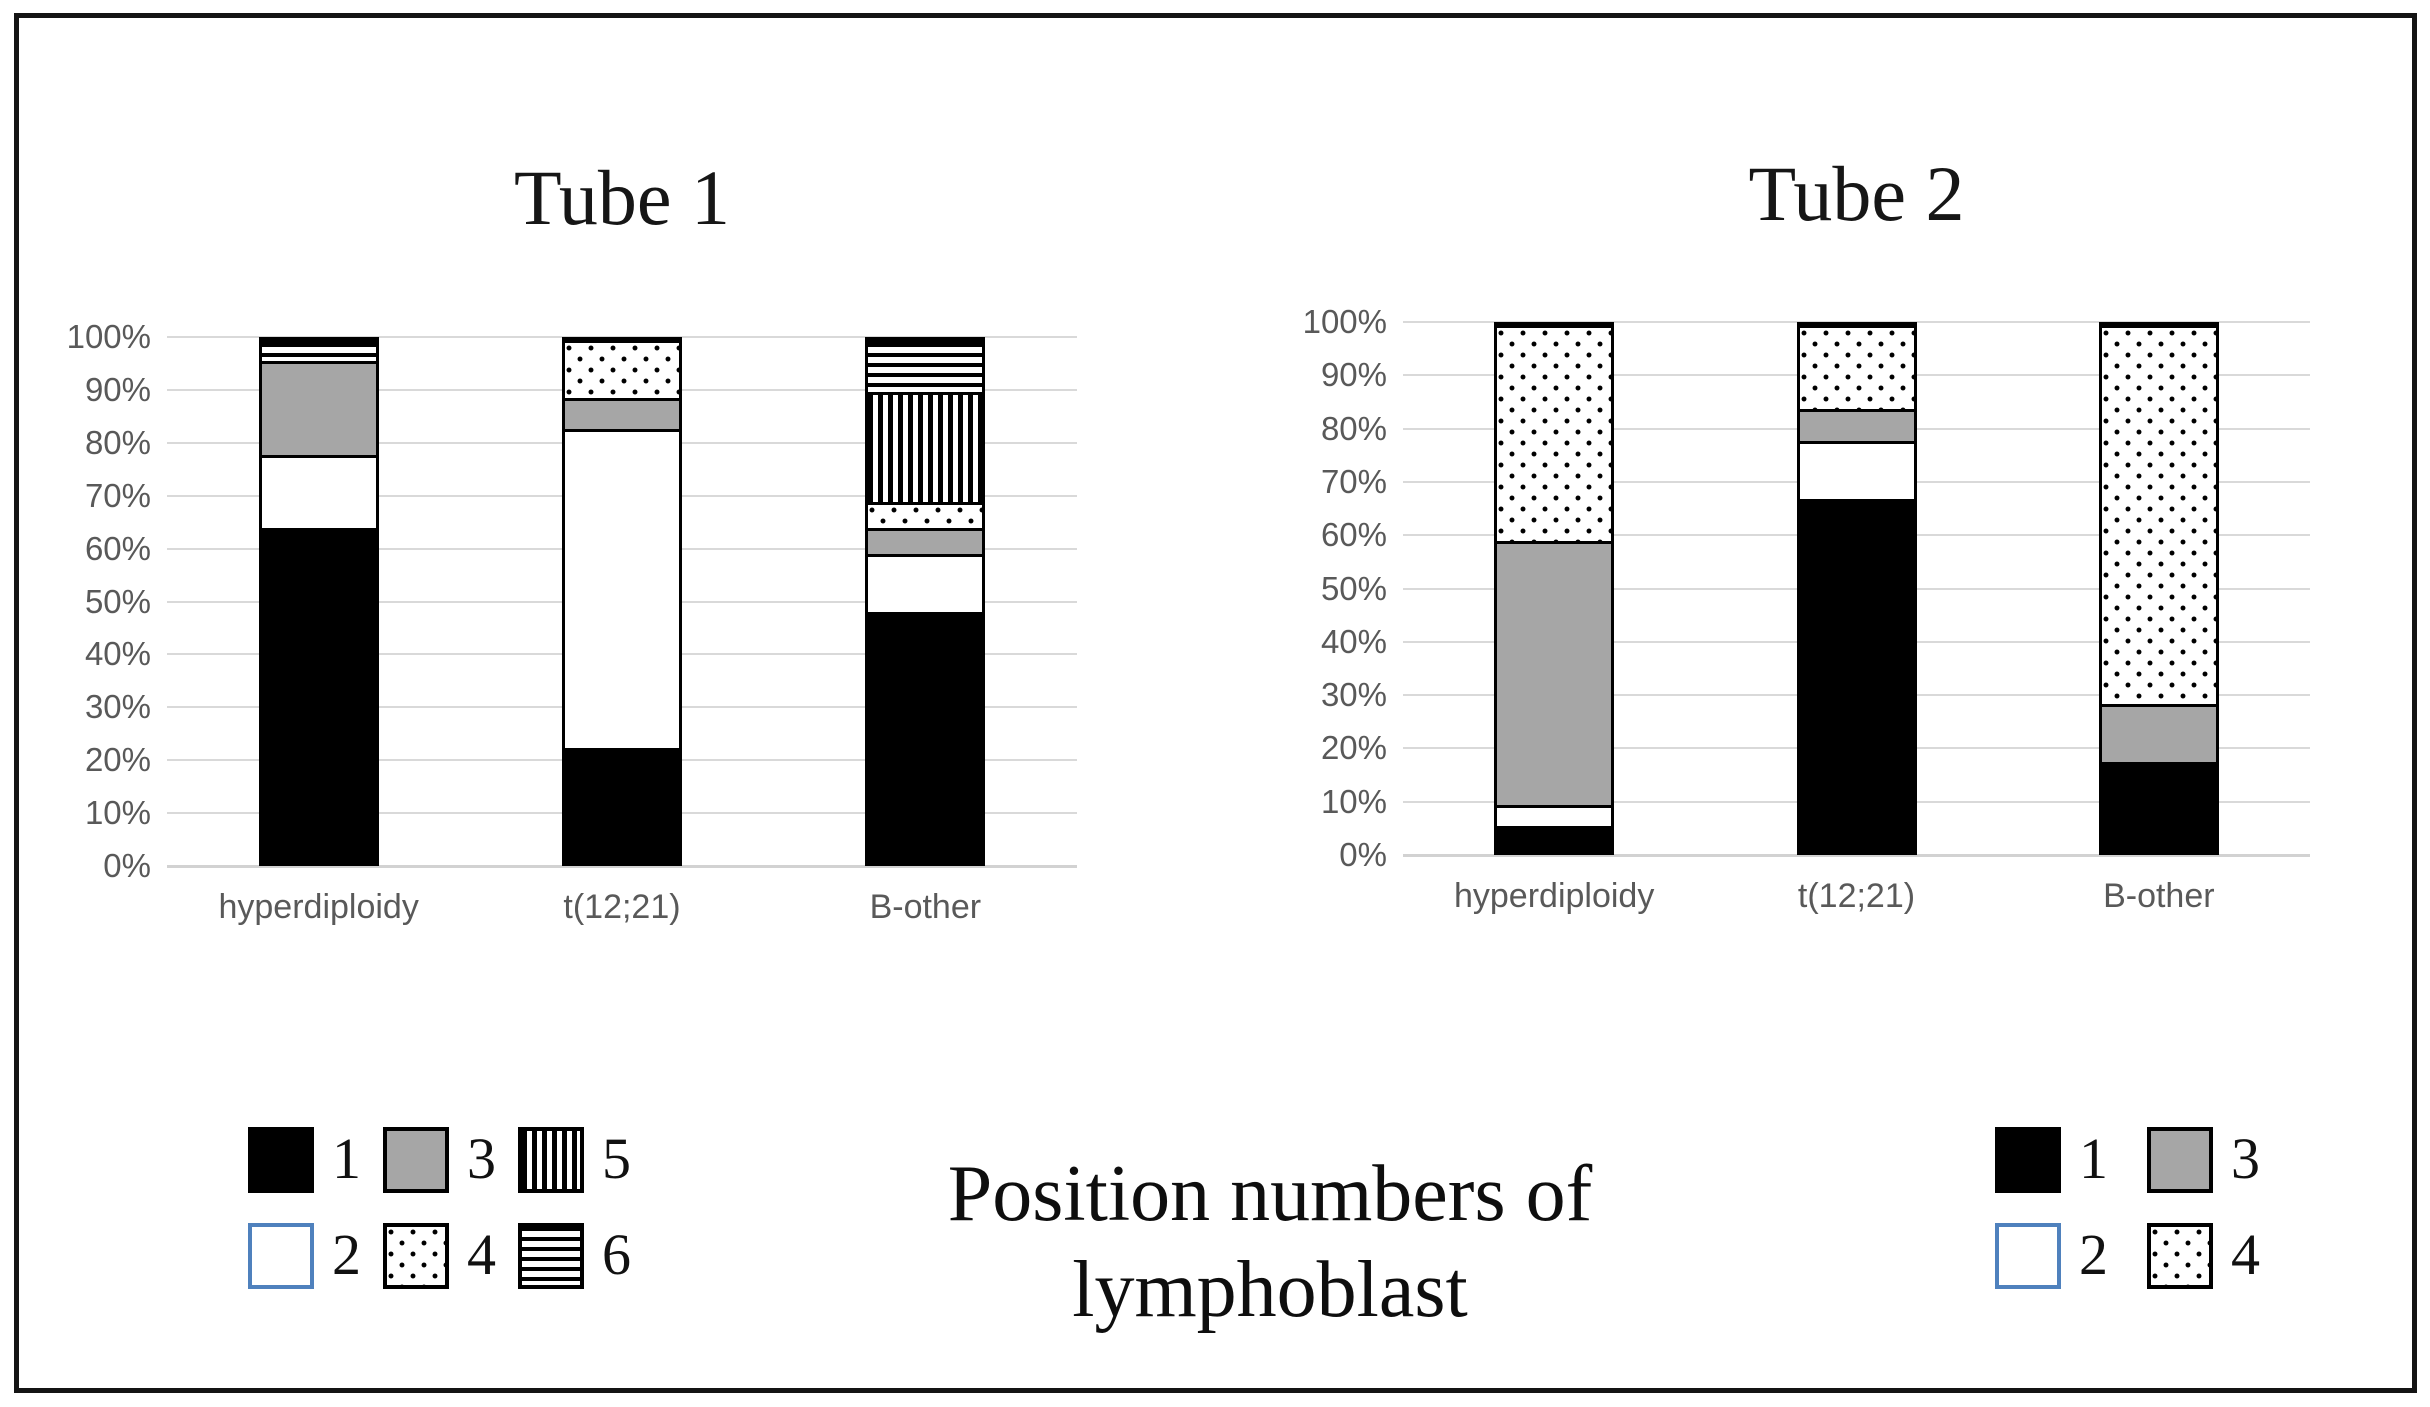  Describe the element at coordinates (616, 1158) in the screenshot. I see `legend-label-5: 5` at that location.